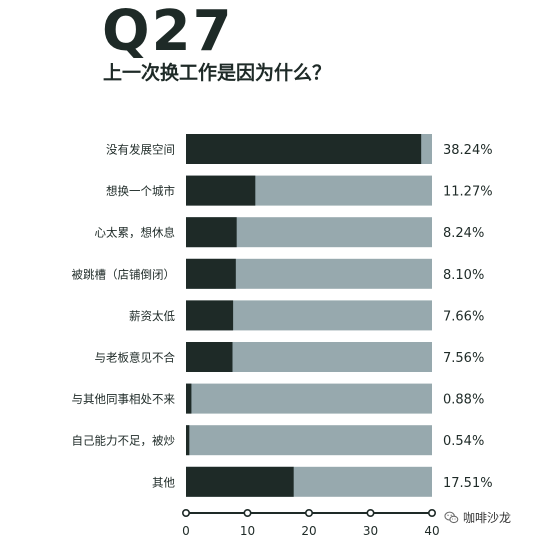 This screenshot has width=534, height=542. What do you see at coordinates (463, 275) in the screenshot?
I see `value-label: 8.10%` at bounding box center [463, 275].